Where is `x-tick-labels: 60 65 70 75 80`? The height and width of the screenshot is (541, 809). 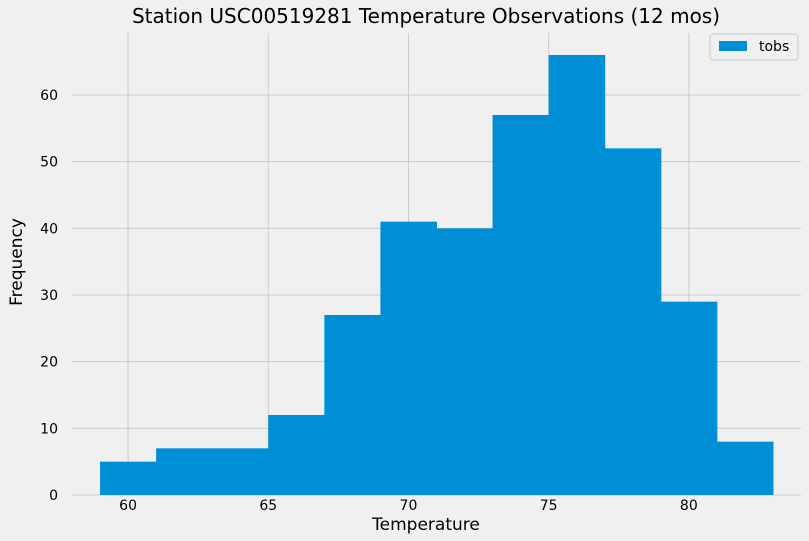
x-tick-labels: 60 65 70 75 80 is located at coordinates (408, 506).